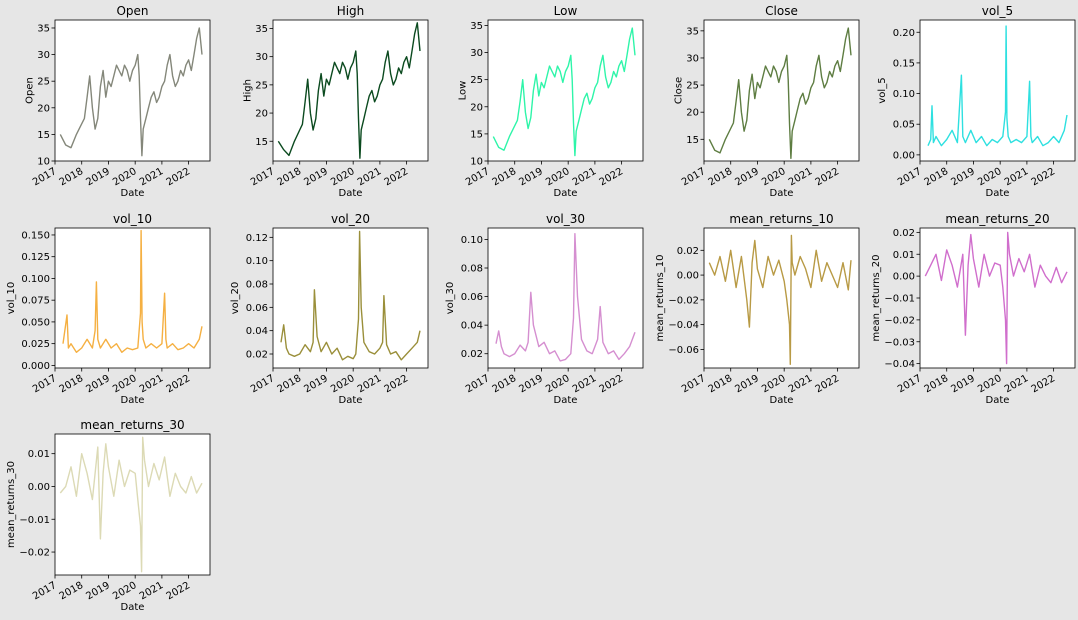 Image resolution: width=1078 pixels, height=620 pixels. What do you see at coordinates (882, 90) in the screenshot?
I see `y-axis-label: vol_5` at bounding box center [882, 90].